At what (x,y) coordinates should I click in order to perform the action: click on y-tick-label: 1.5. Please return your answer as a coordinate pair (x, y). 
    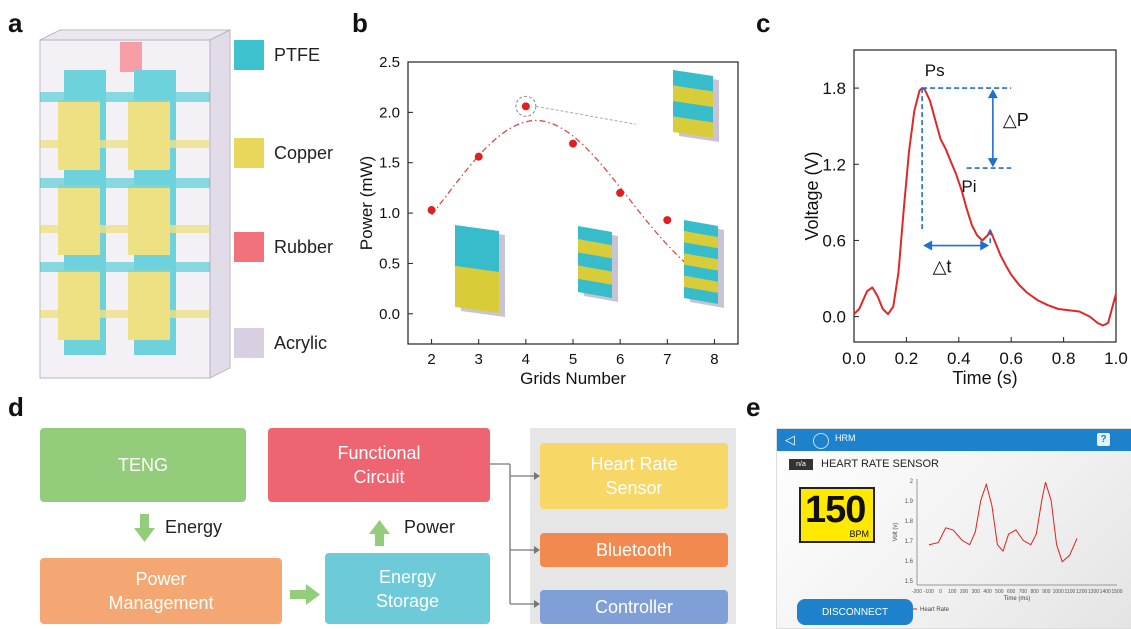
    Looking at the image, I should click on (389, 163).